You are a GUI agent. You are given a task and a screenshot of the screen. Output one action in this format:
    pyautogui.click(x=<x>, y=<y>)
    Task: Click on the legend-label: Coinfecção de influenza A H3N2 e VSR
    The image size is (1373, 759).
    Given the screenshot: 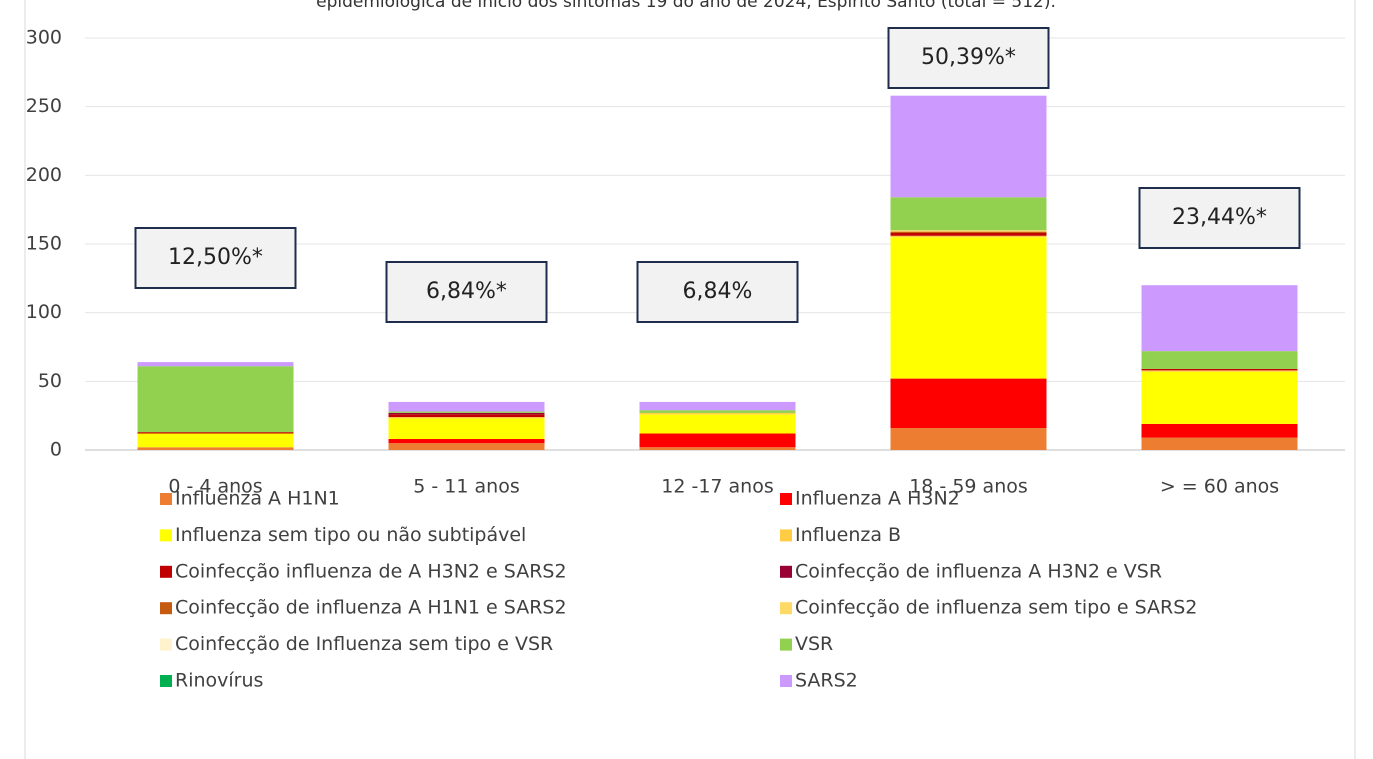 What is the action you would take?
    pyautogui.click(x=978, y=571)
    